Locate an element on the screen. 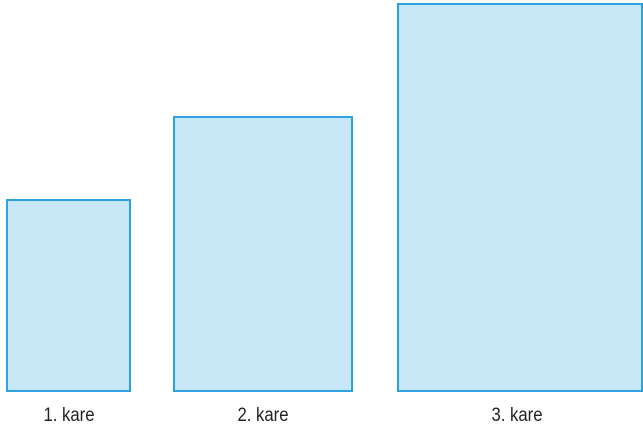 This screenshot has width=643, height=441. square-3-label: 3. kare is located at coordinates (517, 415).